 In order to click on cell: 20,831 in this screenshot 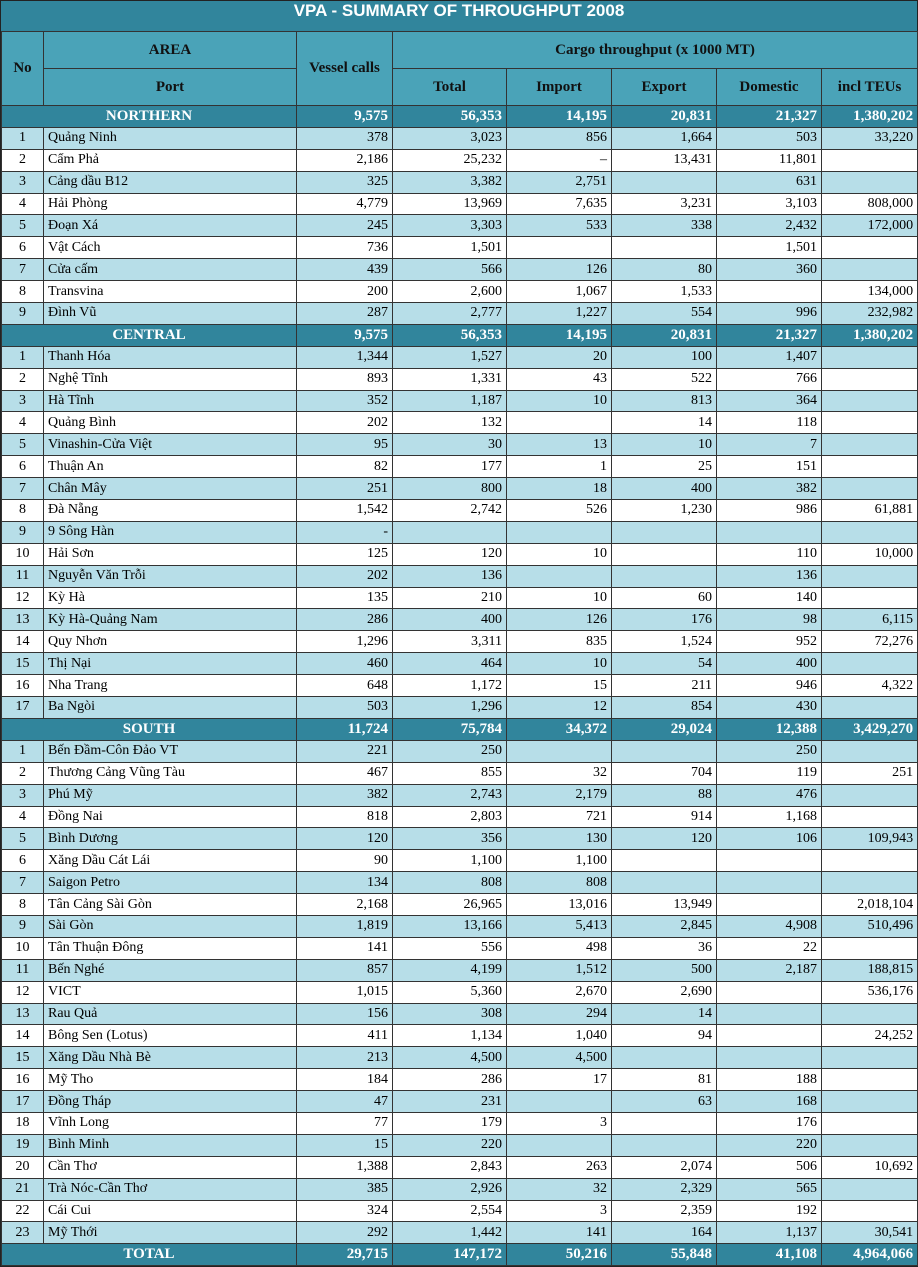, I will do `click(664, 116)`.